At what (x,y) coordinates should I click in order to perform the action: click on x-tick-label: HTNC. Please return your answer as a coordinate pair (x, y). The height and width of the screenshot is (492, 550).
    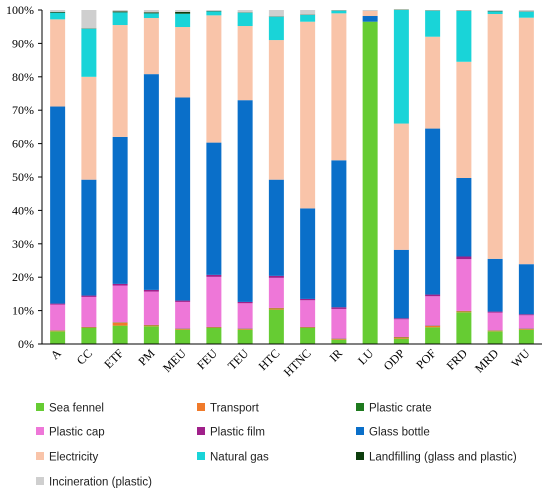
    Looking at the image, I should click on (297, 362).